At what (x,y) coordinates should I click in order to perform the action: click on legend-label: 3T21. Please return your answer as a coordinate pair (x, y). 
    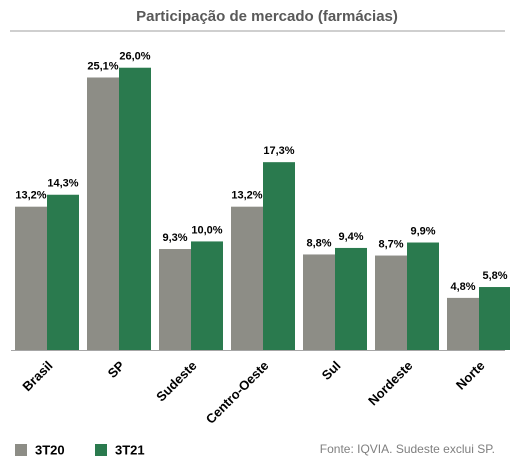
    Looking at the image, I should click on (130, 449).